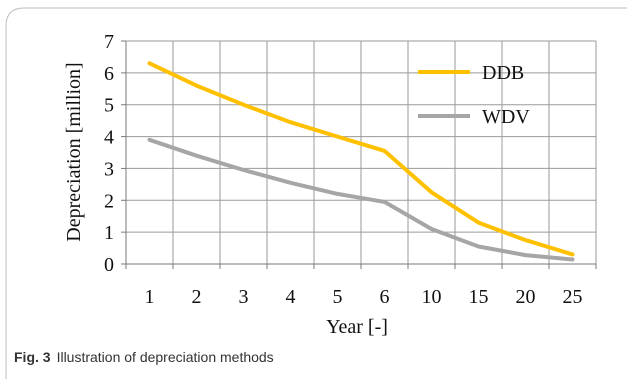 The width and height of the screenshot is (627, 379). Describe the element at coordinates (338, 297) in the screenshot. I see `x-tick-label: 5` at that location.